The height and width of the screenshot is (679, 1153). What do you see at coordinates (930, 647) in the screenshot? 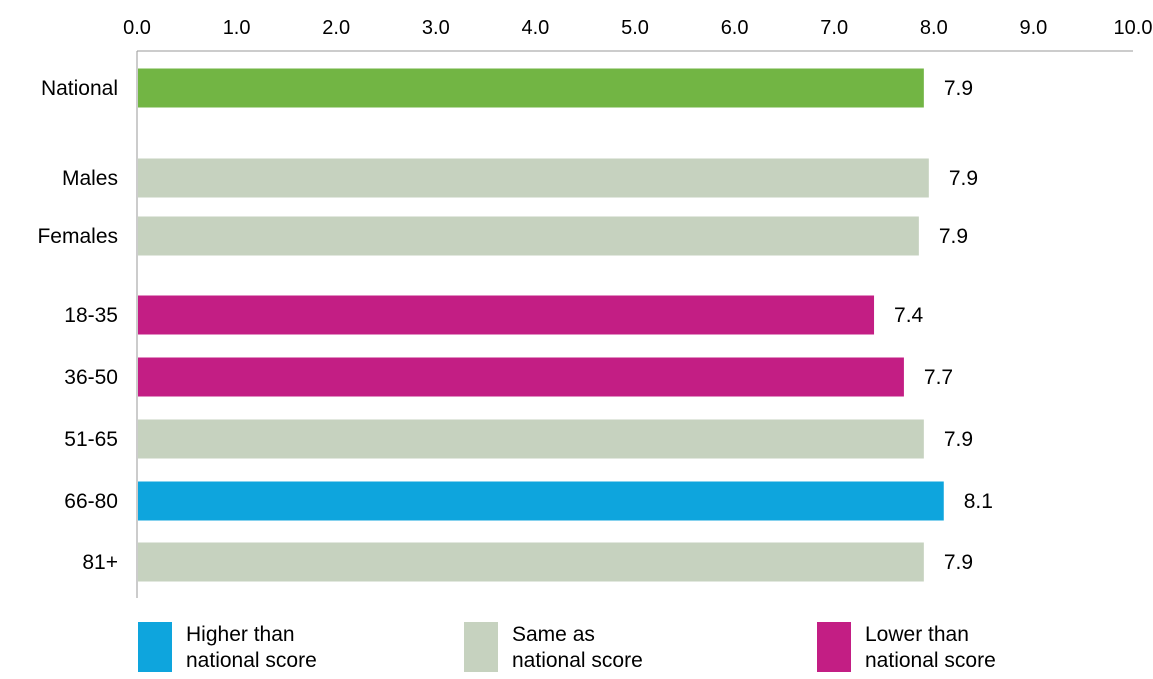
I see `legend-label-lower: Lower than national score` at bounding box center [930, 647].